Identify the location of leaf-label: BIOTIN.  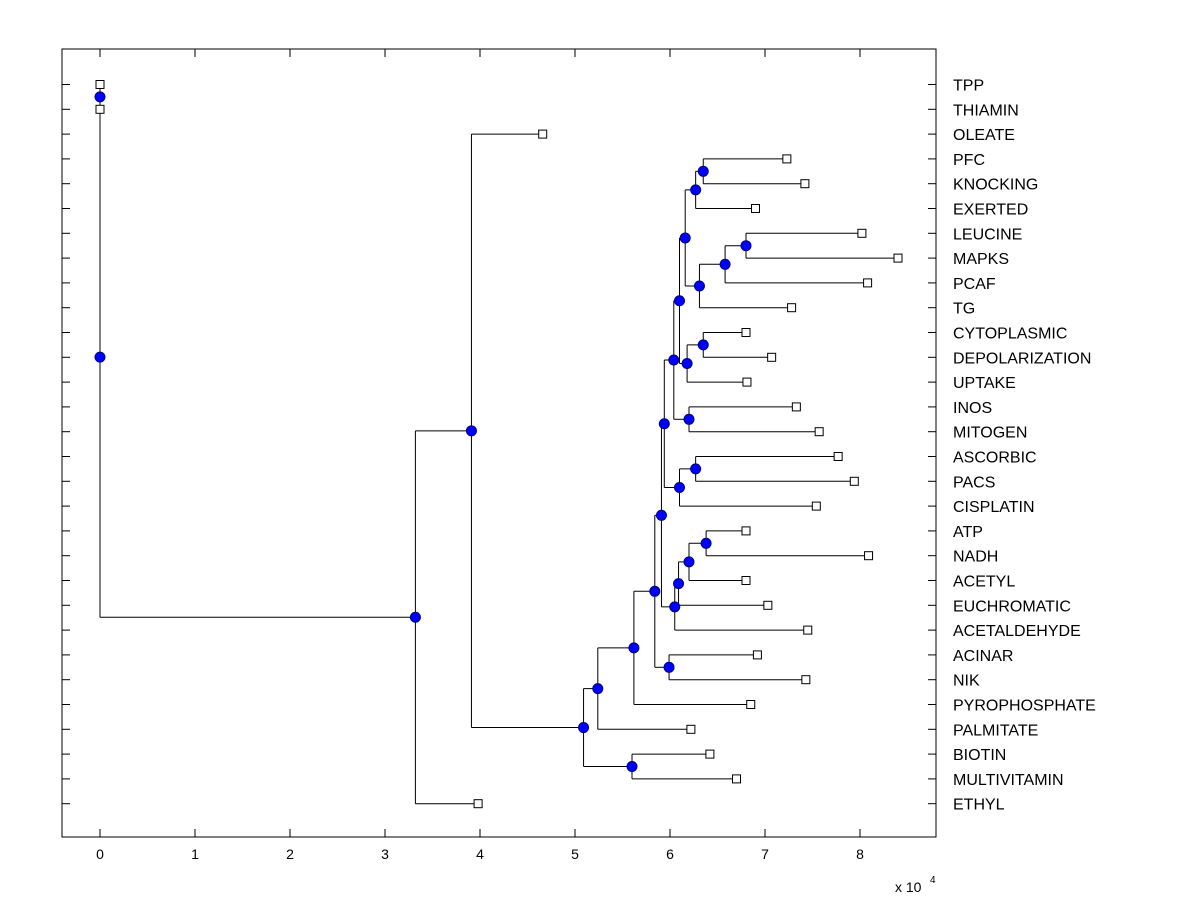
(979, 755).